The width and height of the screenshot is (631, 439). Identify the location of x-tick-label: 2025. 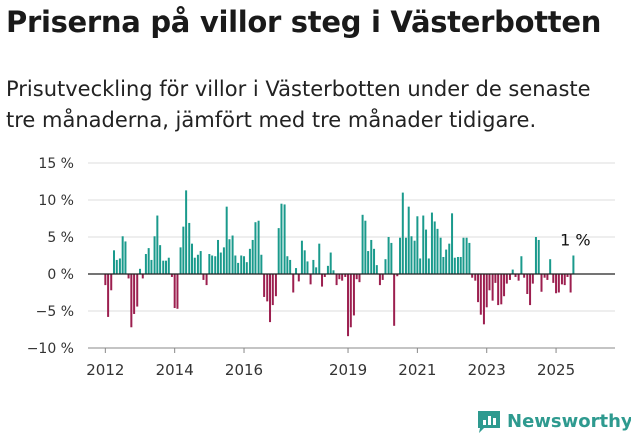
(556, 370).